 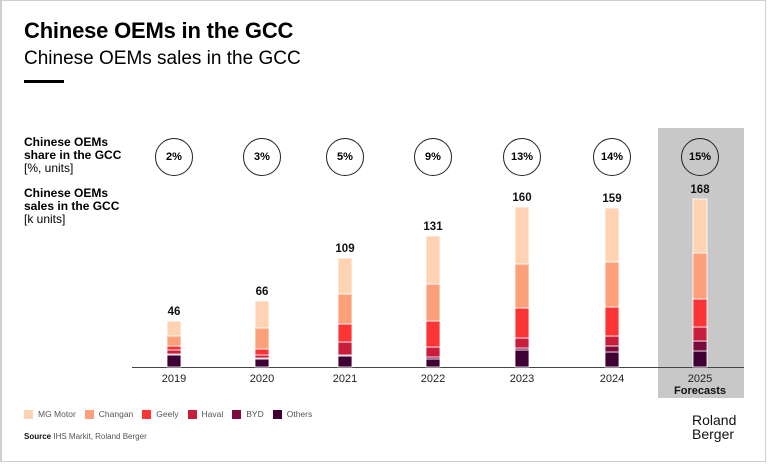 I want to click on bar-segment-mg-motor-2023, so click(x=522, y=235).